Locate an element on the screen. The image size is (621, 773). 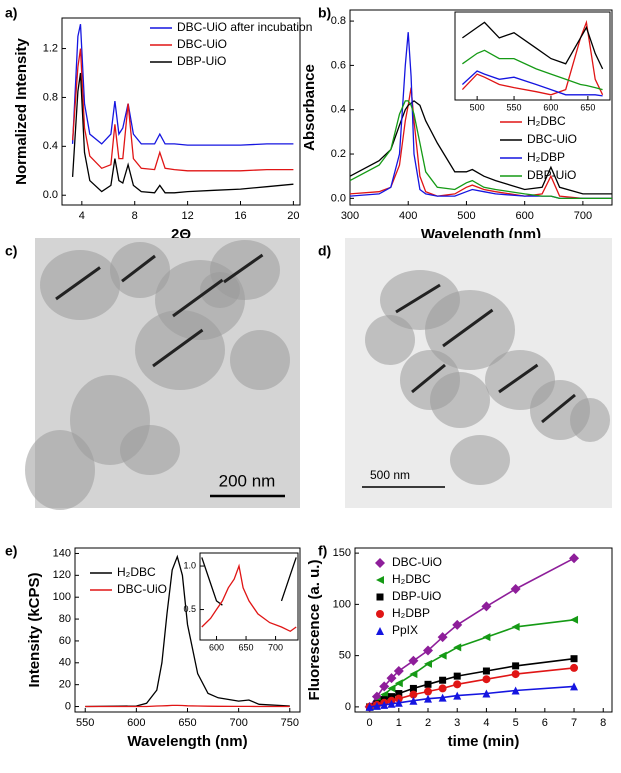
y-tick-label: 100 is located at coordinates (342, 604).